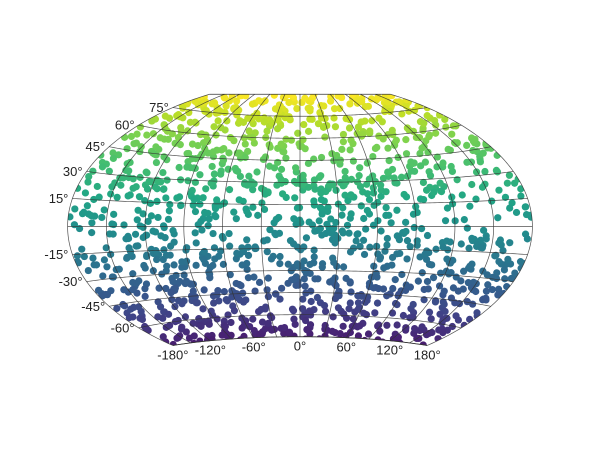 The height and width of the screenshot is (450, 600). What do you see at coordinates (123, 327) in the screenshot?
I see `latitude-tick-label: -60°` at bounding box center [123, 327].